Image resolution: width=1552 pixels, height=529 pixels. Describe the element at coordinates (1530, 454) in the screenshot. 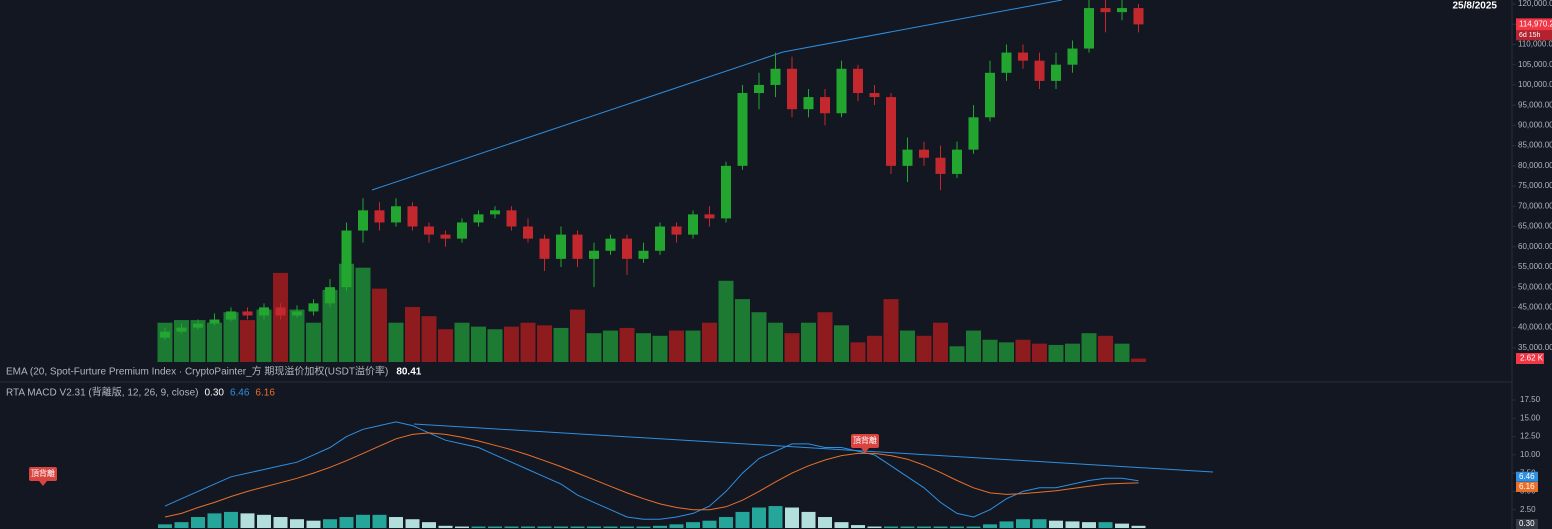

I see `macd-y-tick-label: 10.00` at that location.